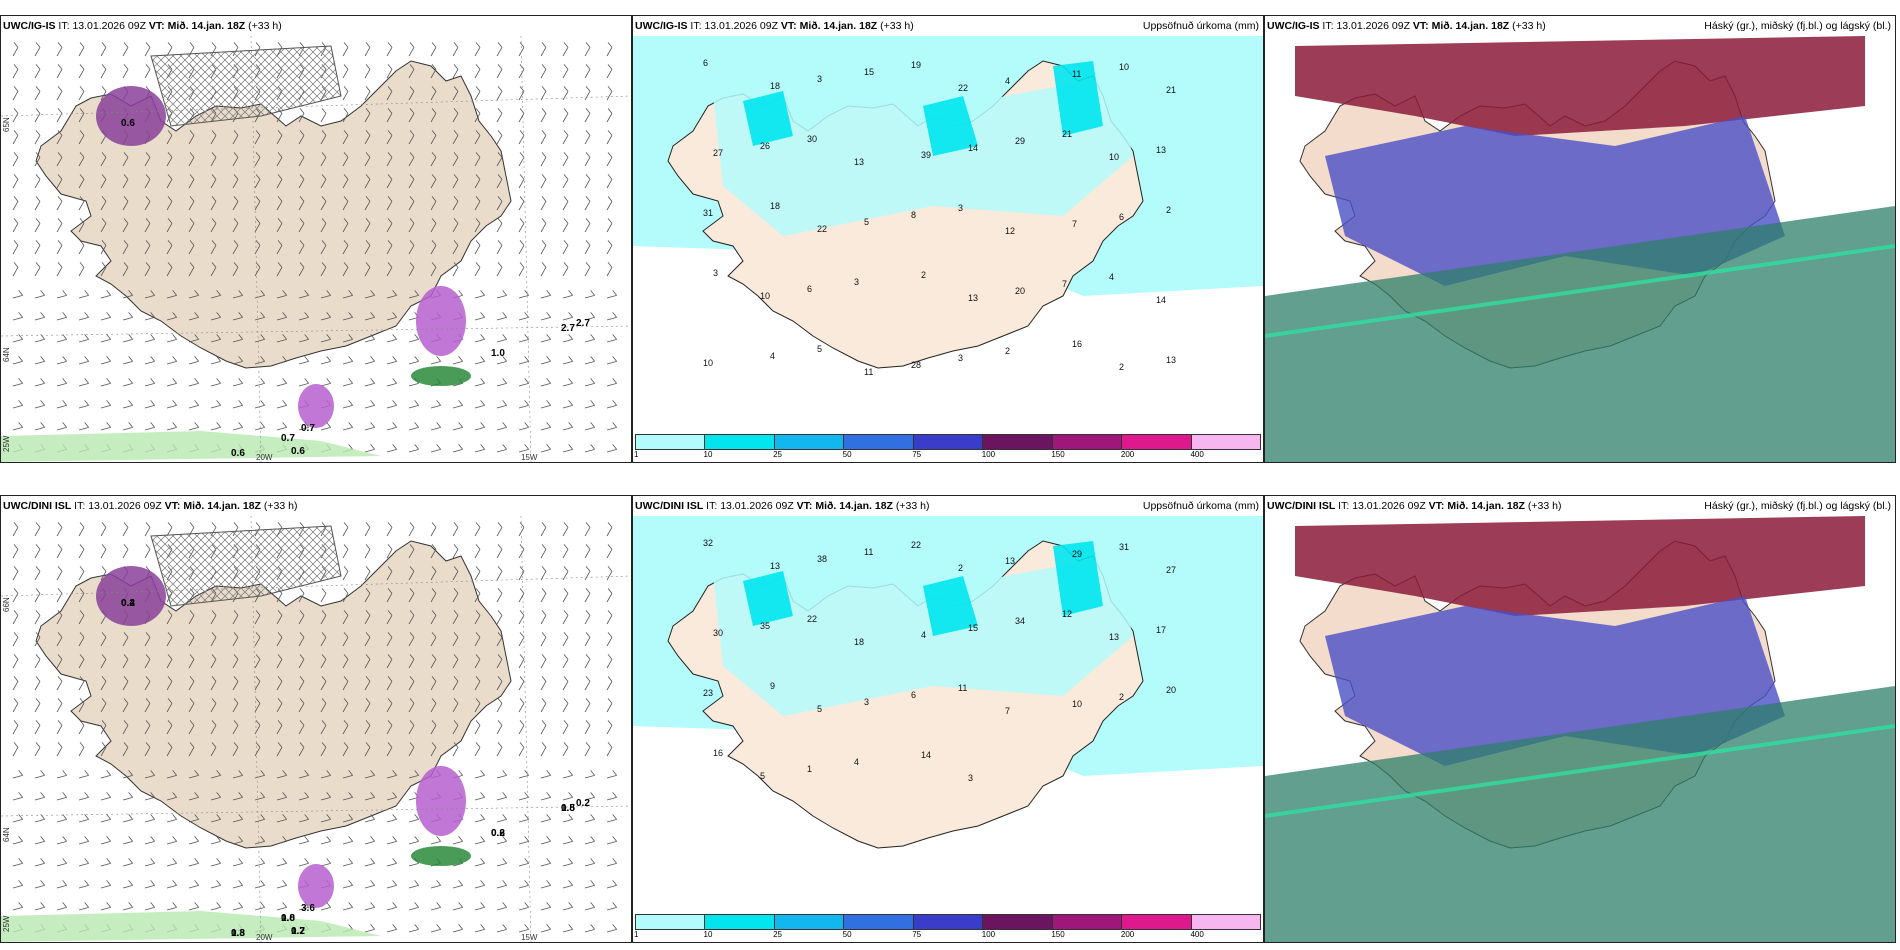  What do you see at coordinates (64, 26) in the screenshot?
I see `it-label: IT:` at bounding box center [64, 26].